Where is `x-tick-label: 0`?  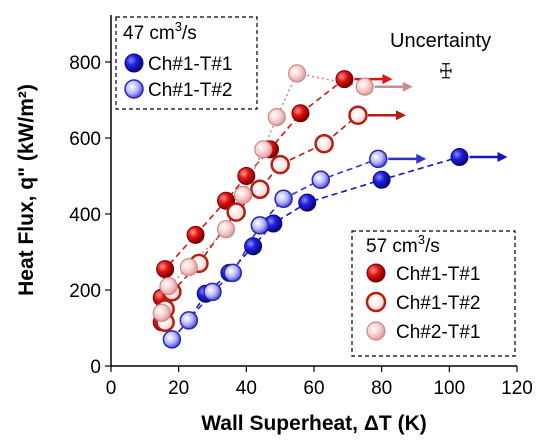 x-tick-label: 0 is located at coordinates (111, 388).